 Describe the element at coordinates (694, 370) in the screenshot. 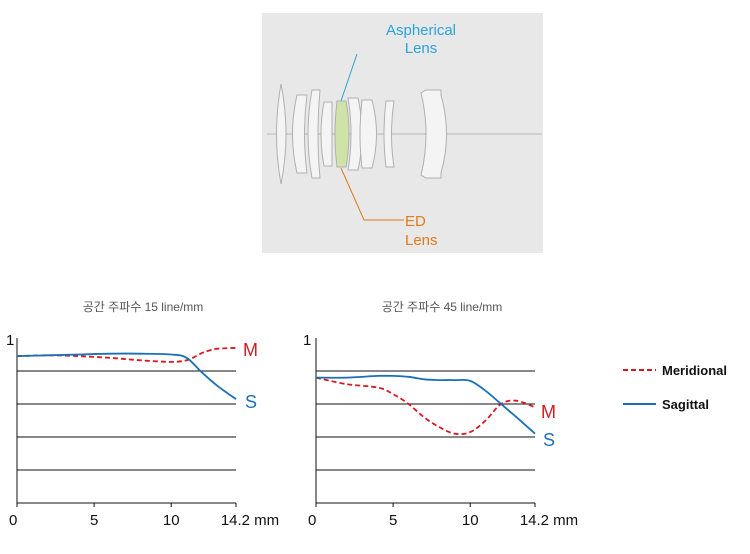

I see `legend-meridional-label: Meridional` at that location.